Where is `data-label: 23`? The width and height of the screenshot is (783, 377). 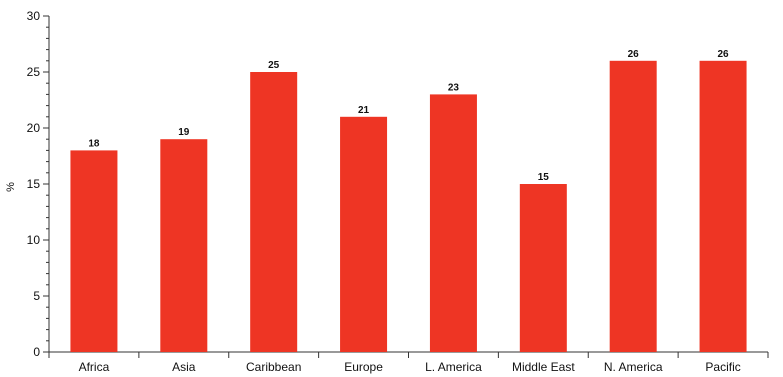 data-label: 23 is located at coordinates (454, 87).